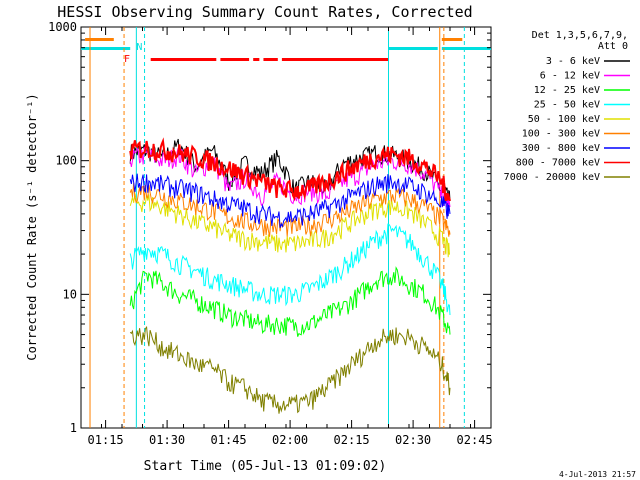 This screenshot has height=480, width=640. I want to click on legend-entry-label-0: 3 - 6 keV, so click(573, 61).